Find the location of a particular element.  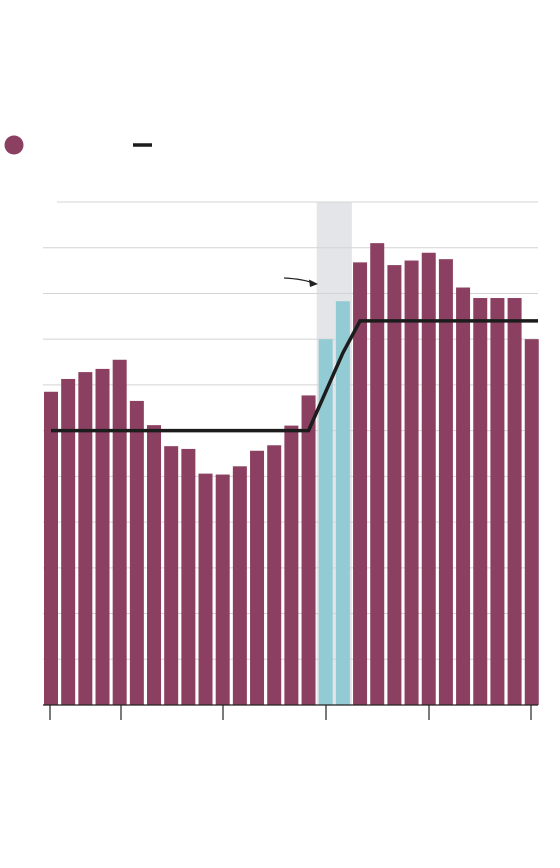

legend-marker-bars is located at coordinates (14, 145).